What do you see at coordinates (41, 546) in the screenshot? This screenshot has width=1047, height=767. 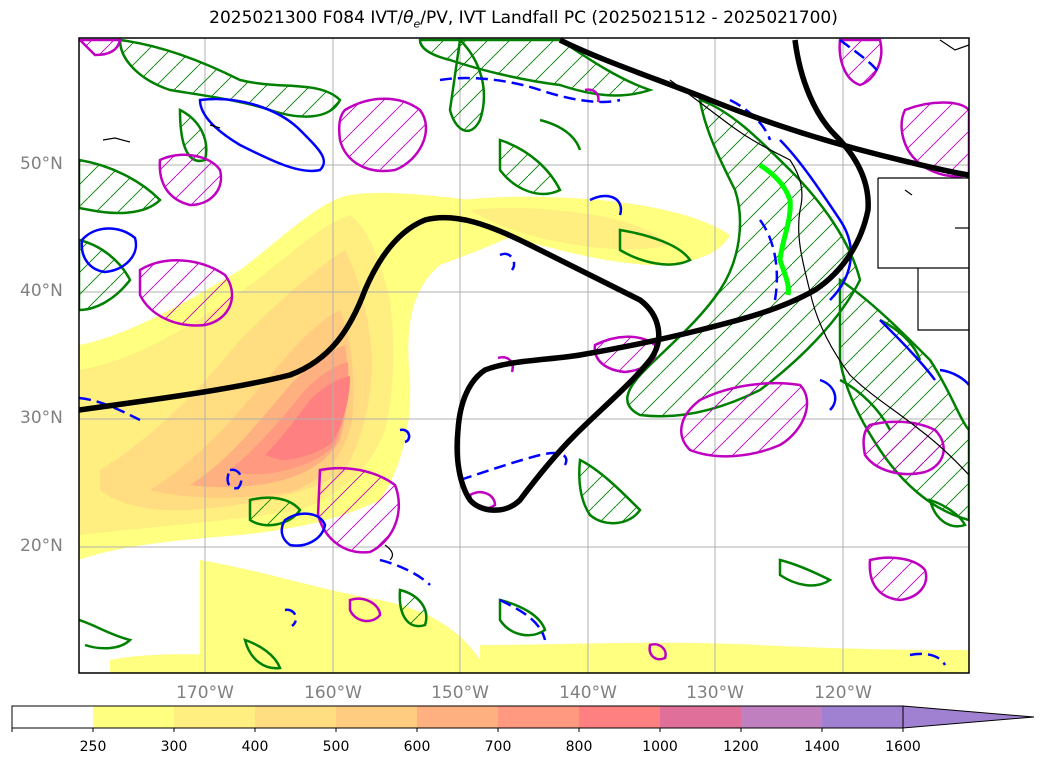 I see `lat-label-20n: 20°N` at bounding box center [41, 546].